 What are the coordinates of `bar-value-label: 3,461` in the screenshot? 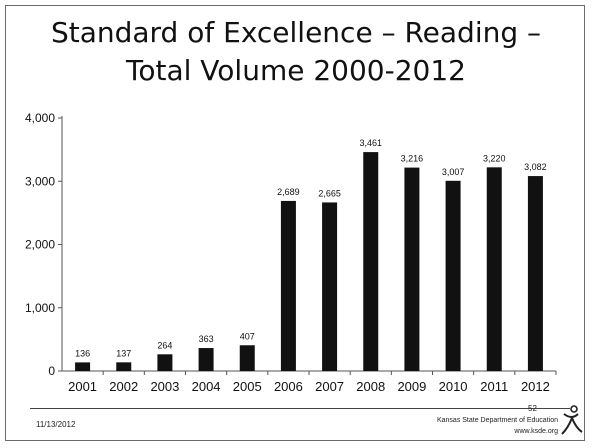 It's located at (370, 143).